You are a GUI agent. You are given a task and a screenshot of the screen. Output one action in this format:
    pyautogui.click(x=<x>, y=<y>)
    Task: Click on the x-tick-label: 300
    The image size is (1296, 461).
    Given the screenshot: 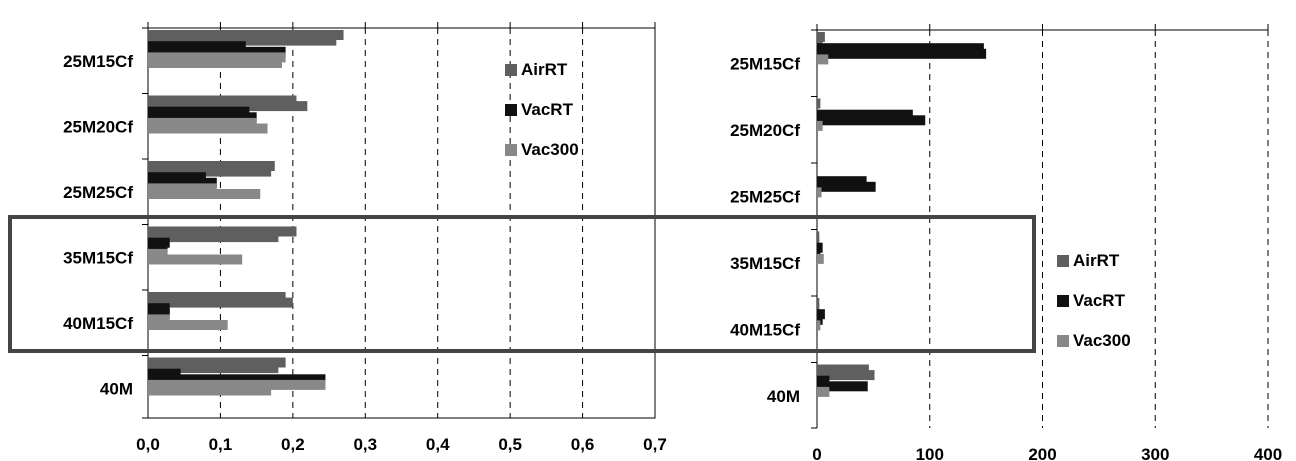 What is the action you would take?
    pyautogui.click(x=1155, y=453)
    